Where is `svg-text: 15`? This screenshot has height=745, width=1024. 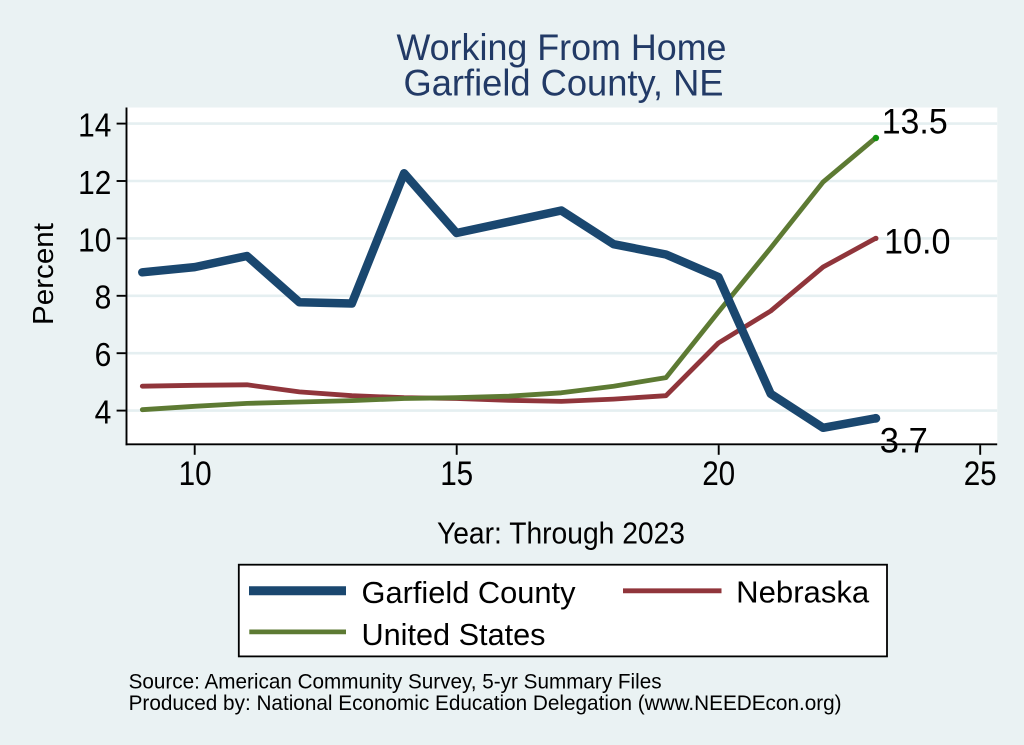 svg-text: 15 is located at coordinates (456, 474).